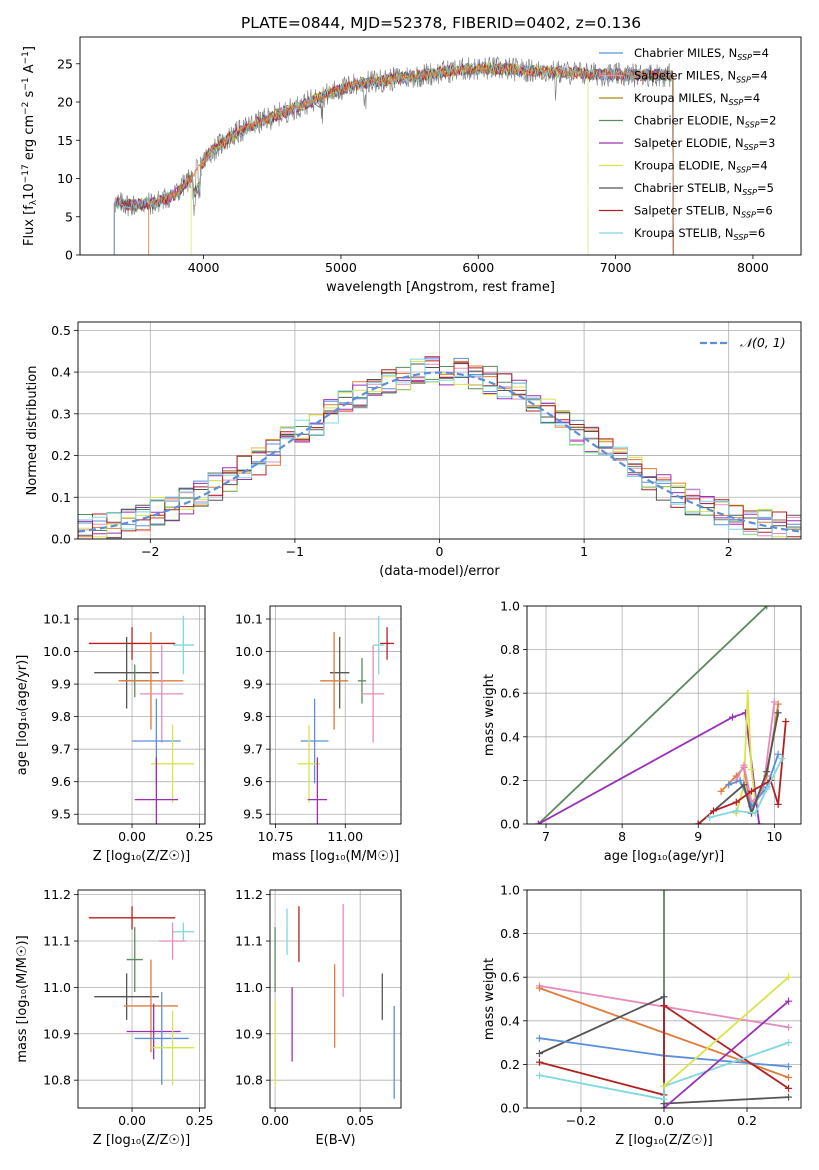  Describe the element at coordinates (664, 1120) in the screenshot. I see `x-tick-label: 0.0` at that location.